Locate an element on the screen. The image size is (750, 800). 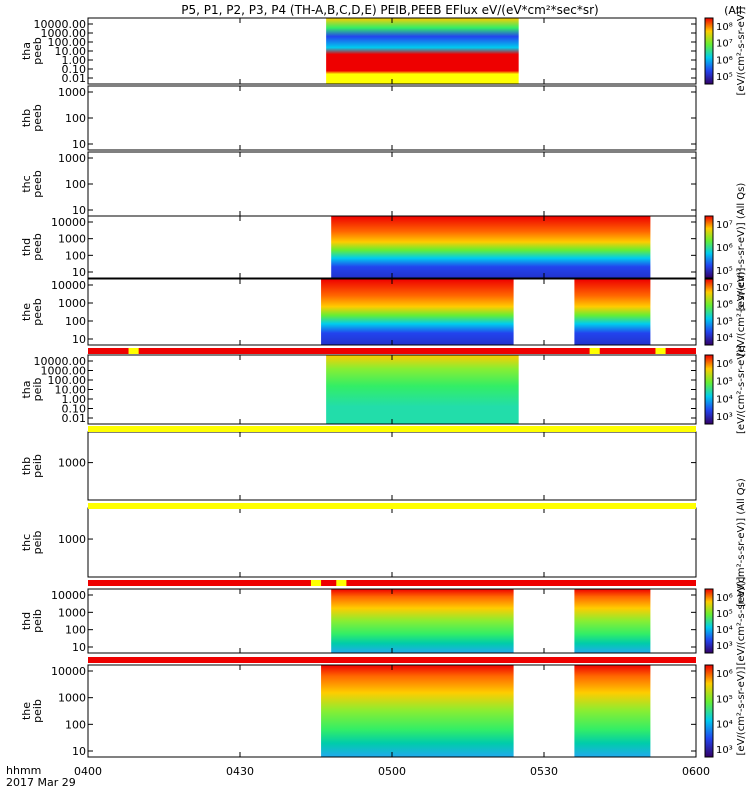
x-tick-label: 0530 is located at coordinates (544, 771).